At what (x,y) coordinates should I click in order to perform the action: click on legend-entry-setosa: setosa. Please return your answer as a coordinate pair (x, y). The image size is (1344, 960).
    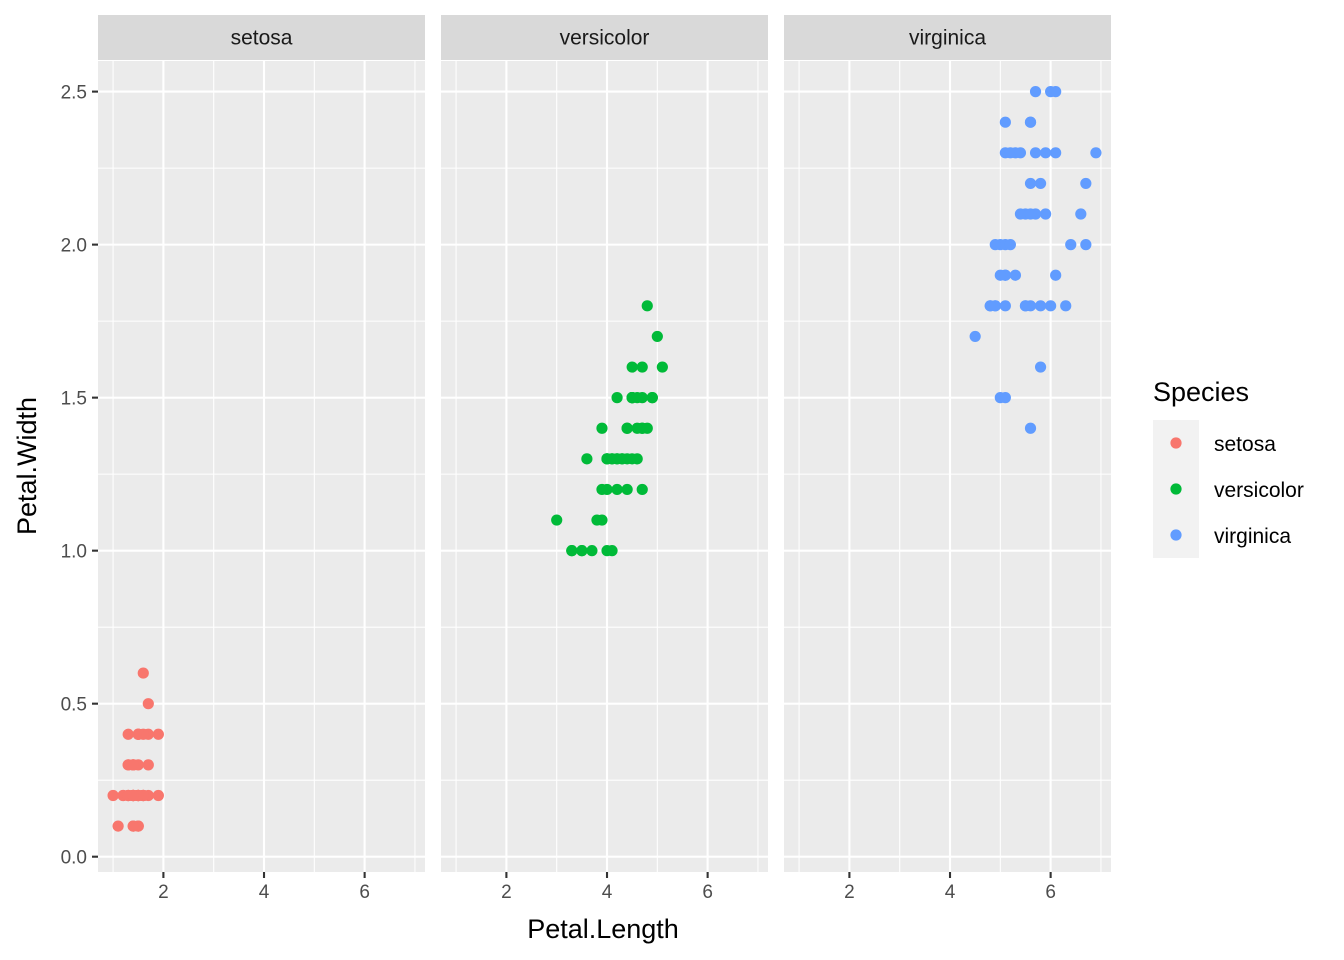
    Looking at the image, I should click on (1214, 443).